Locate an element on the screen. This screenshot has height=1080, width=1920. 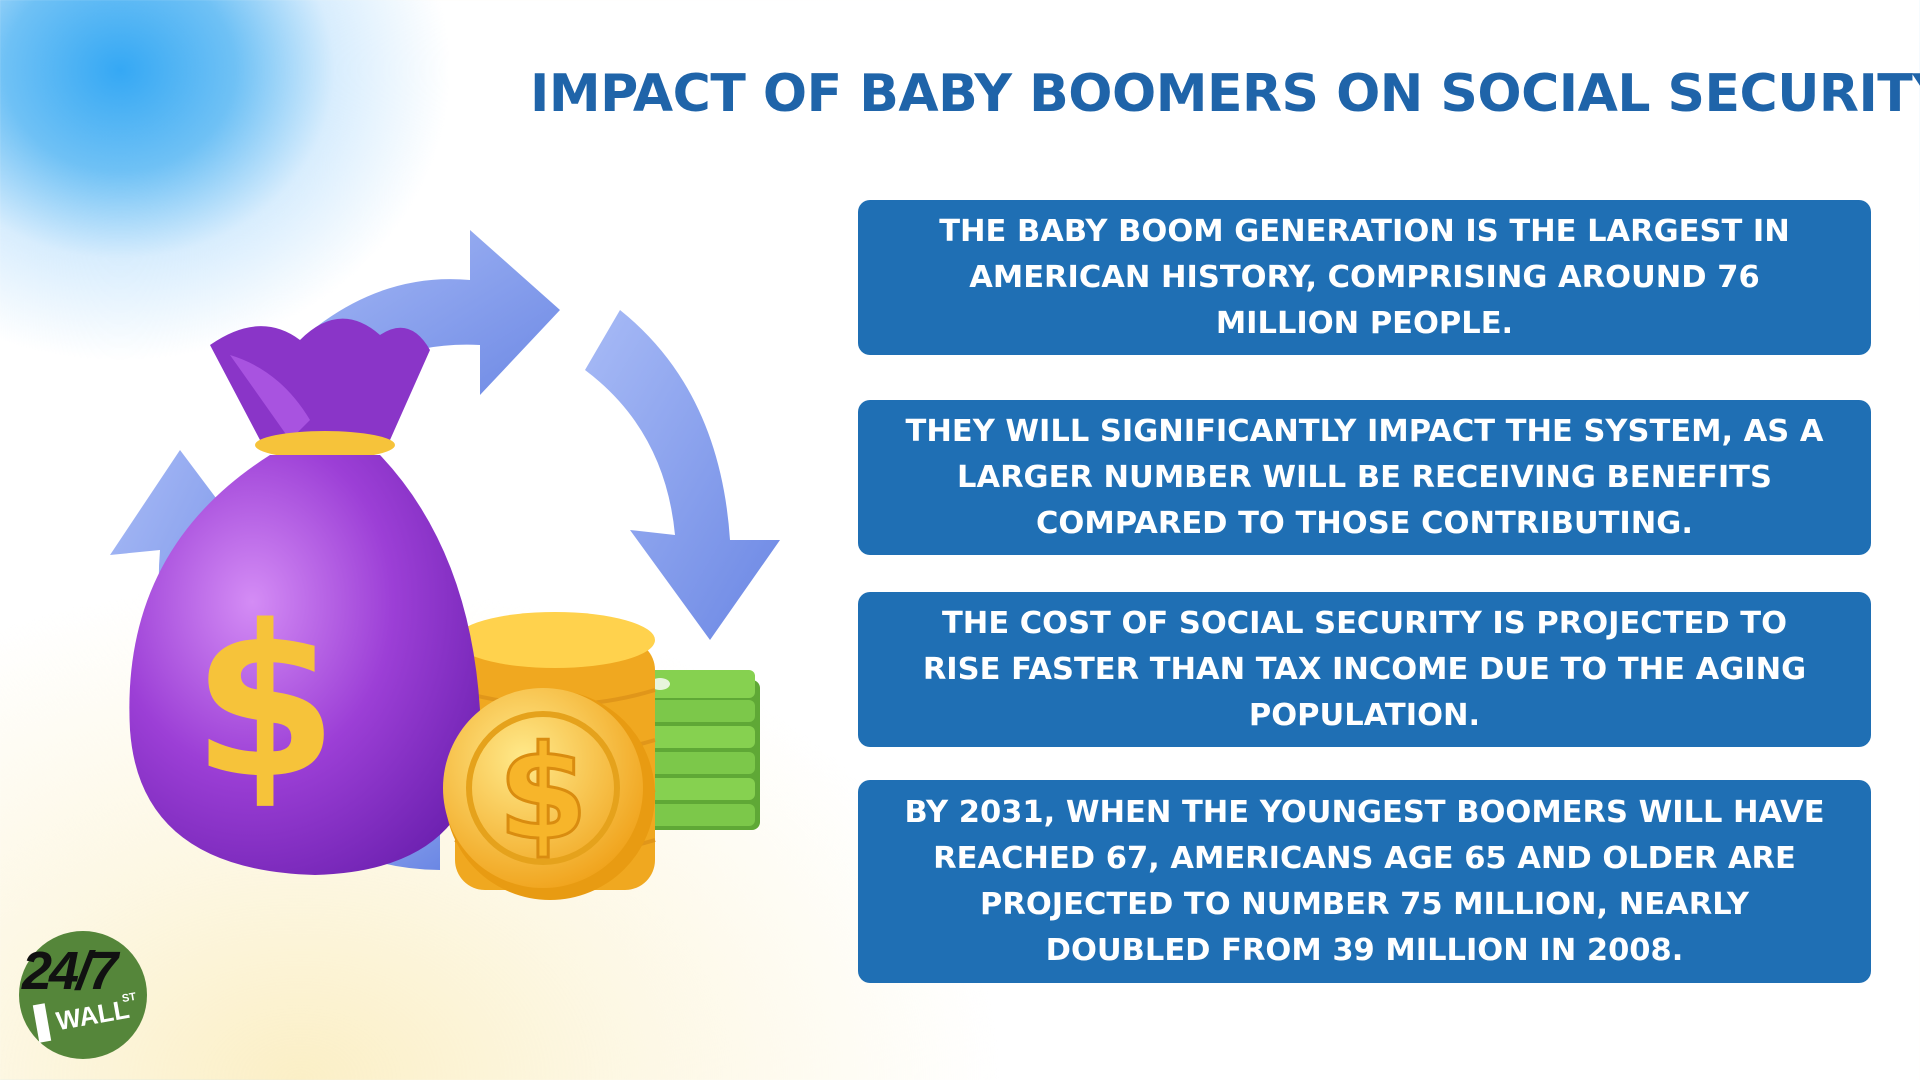
fact-line: AMERICAN HISTORY, COMPRISING AROUND 76 is located at coordinates (1364, 277).